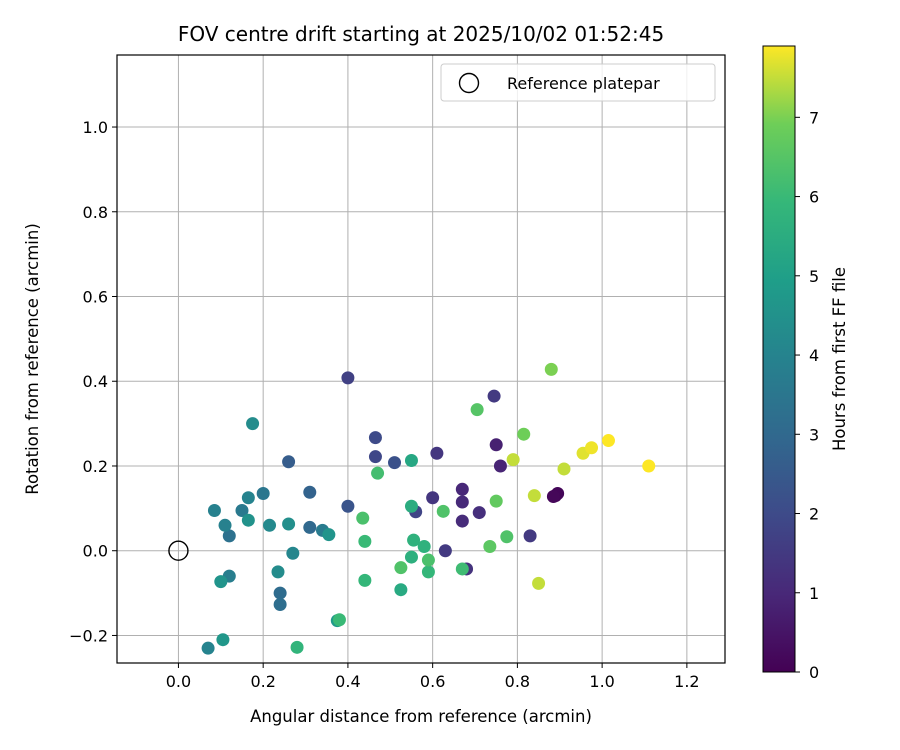  Describe the element at coordinates (32, 359) in the screenshot. I see `y-axis-label: Rotation from reference (arcmin)` at that location.